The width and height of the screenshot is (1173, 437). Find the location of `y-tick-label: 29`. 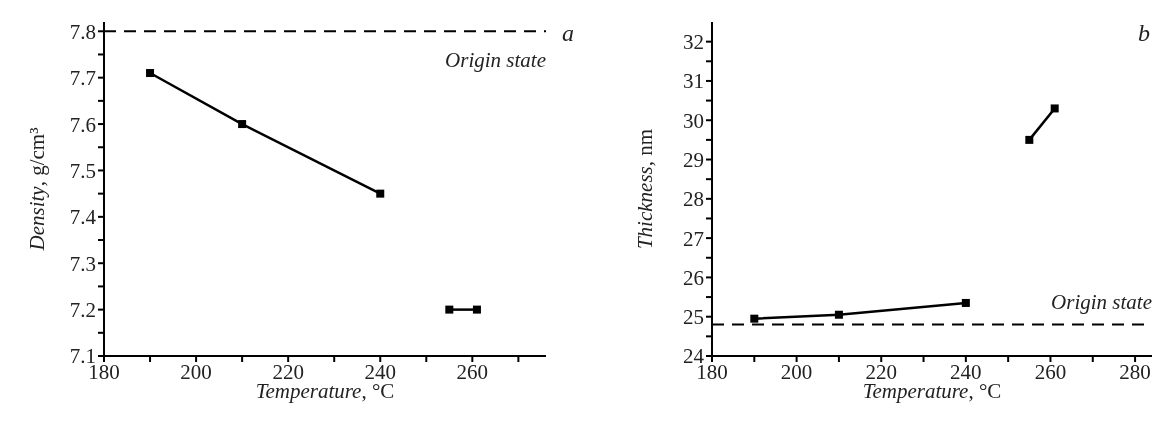

y-tick-label: 29 is located at coordinates (693, 159).